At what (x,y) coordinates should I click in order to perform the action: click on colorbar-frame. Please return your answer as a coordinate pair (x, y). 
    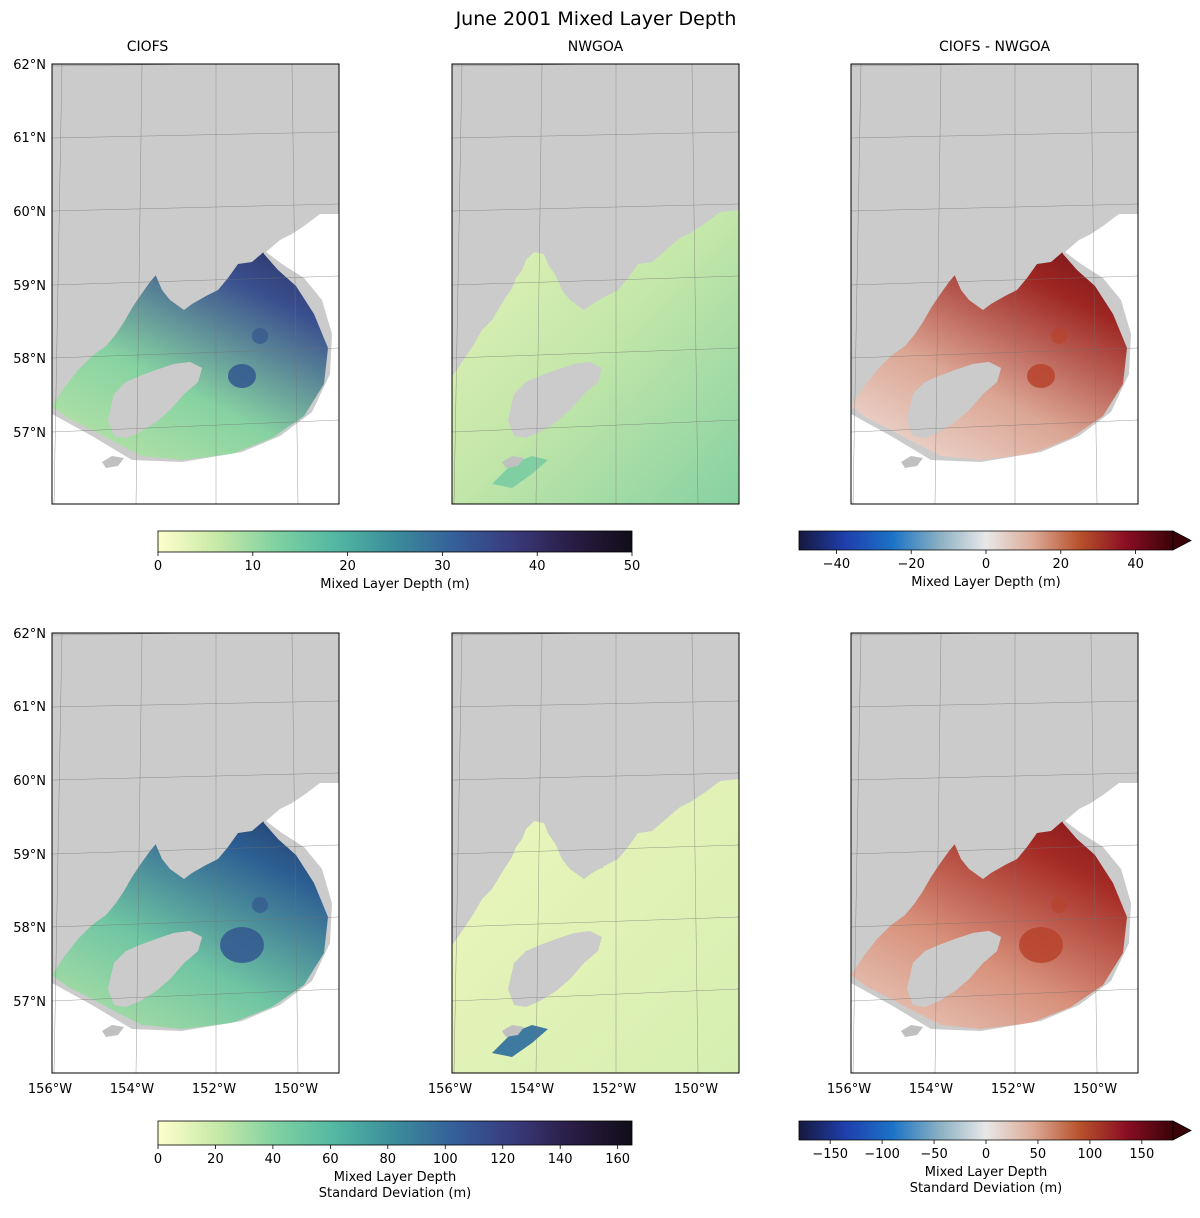
    Looking at the image, I should click on (395, 541).